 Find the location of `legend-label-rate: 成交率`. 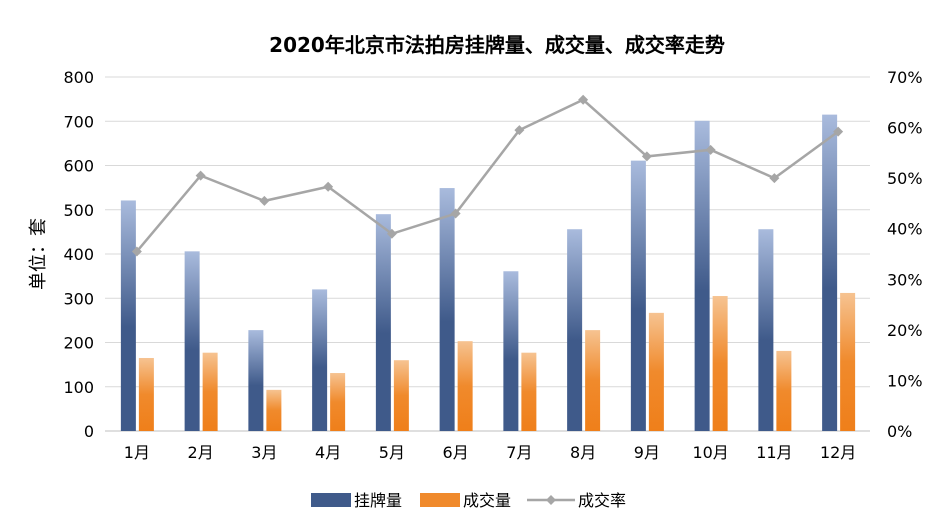

legend-label-rate: 成交率 is located at coordinates (602, 500).